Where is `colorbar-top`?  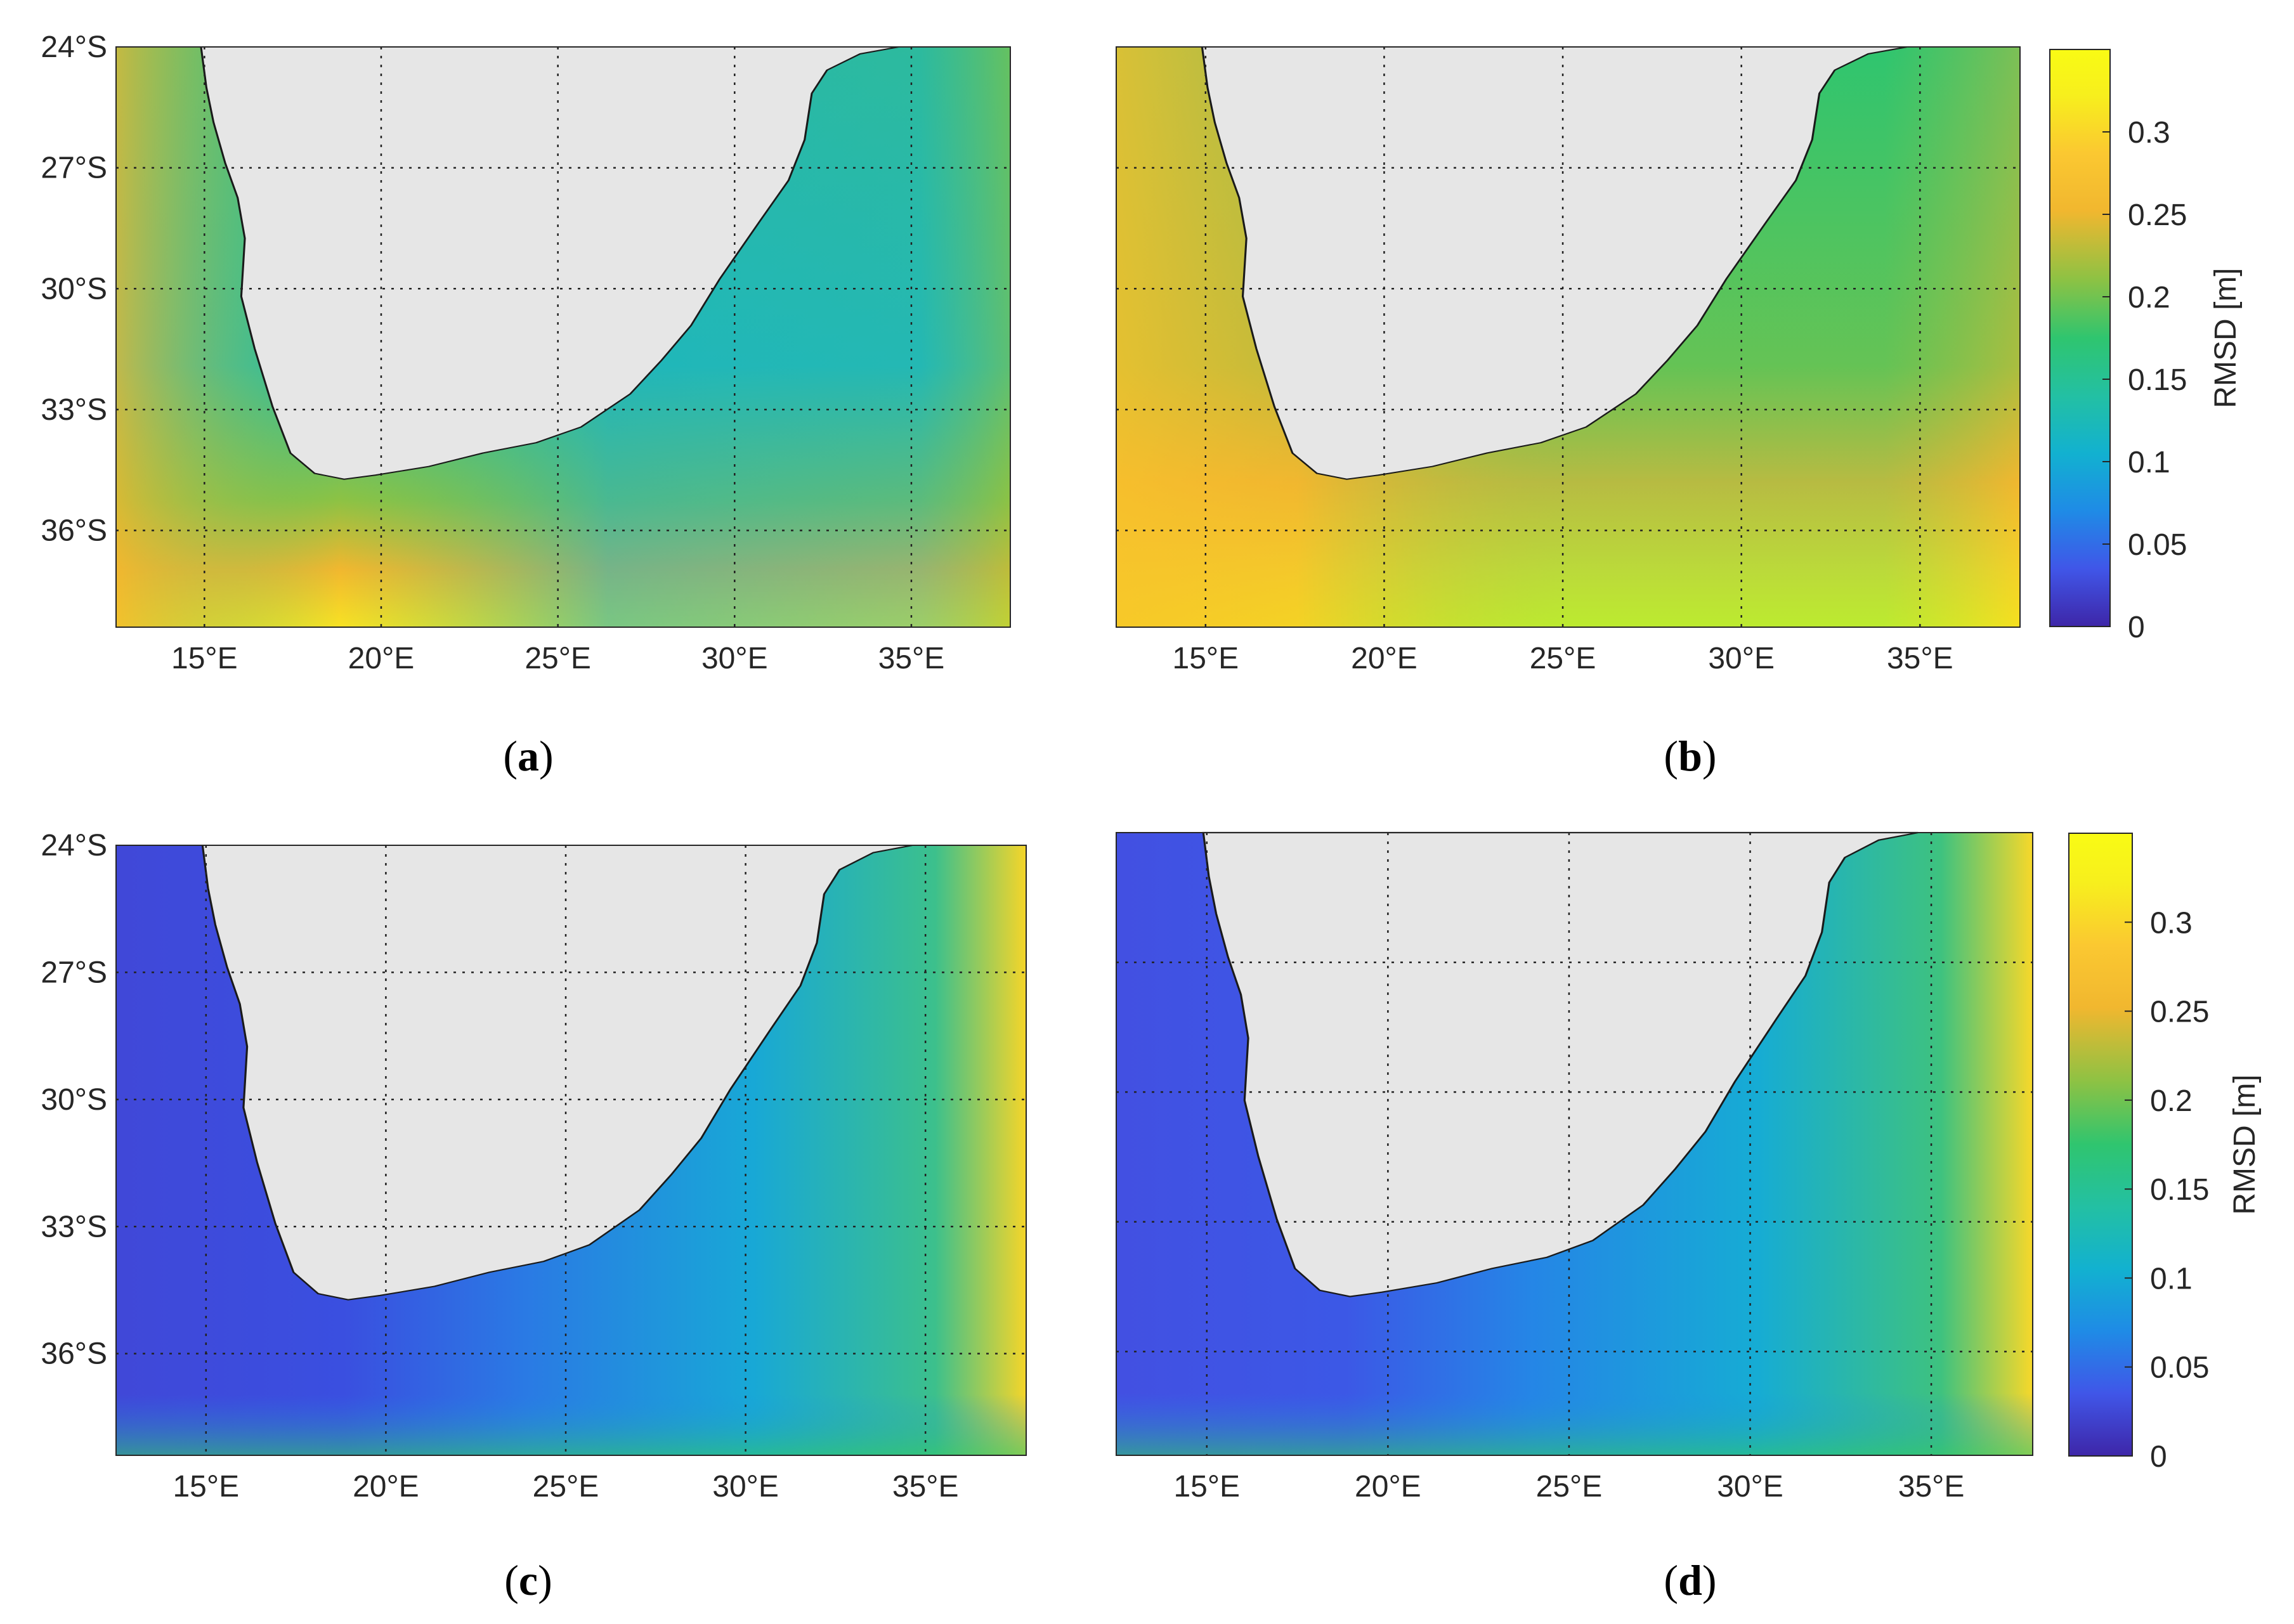 colorbar-top is located at coordinates (2080, 338).